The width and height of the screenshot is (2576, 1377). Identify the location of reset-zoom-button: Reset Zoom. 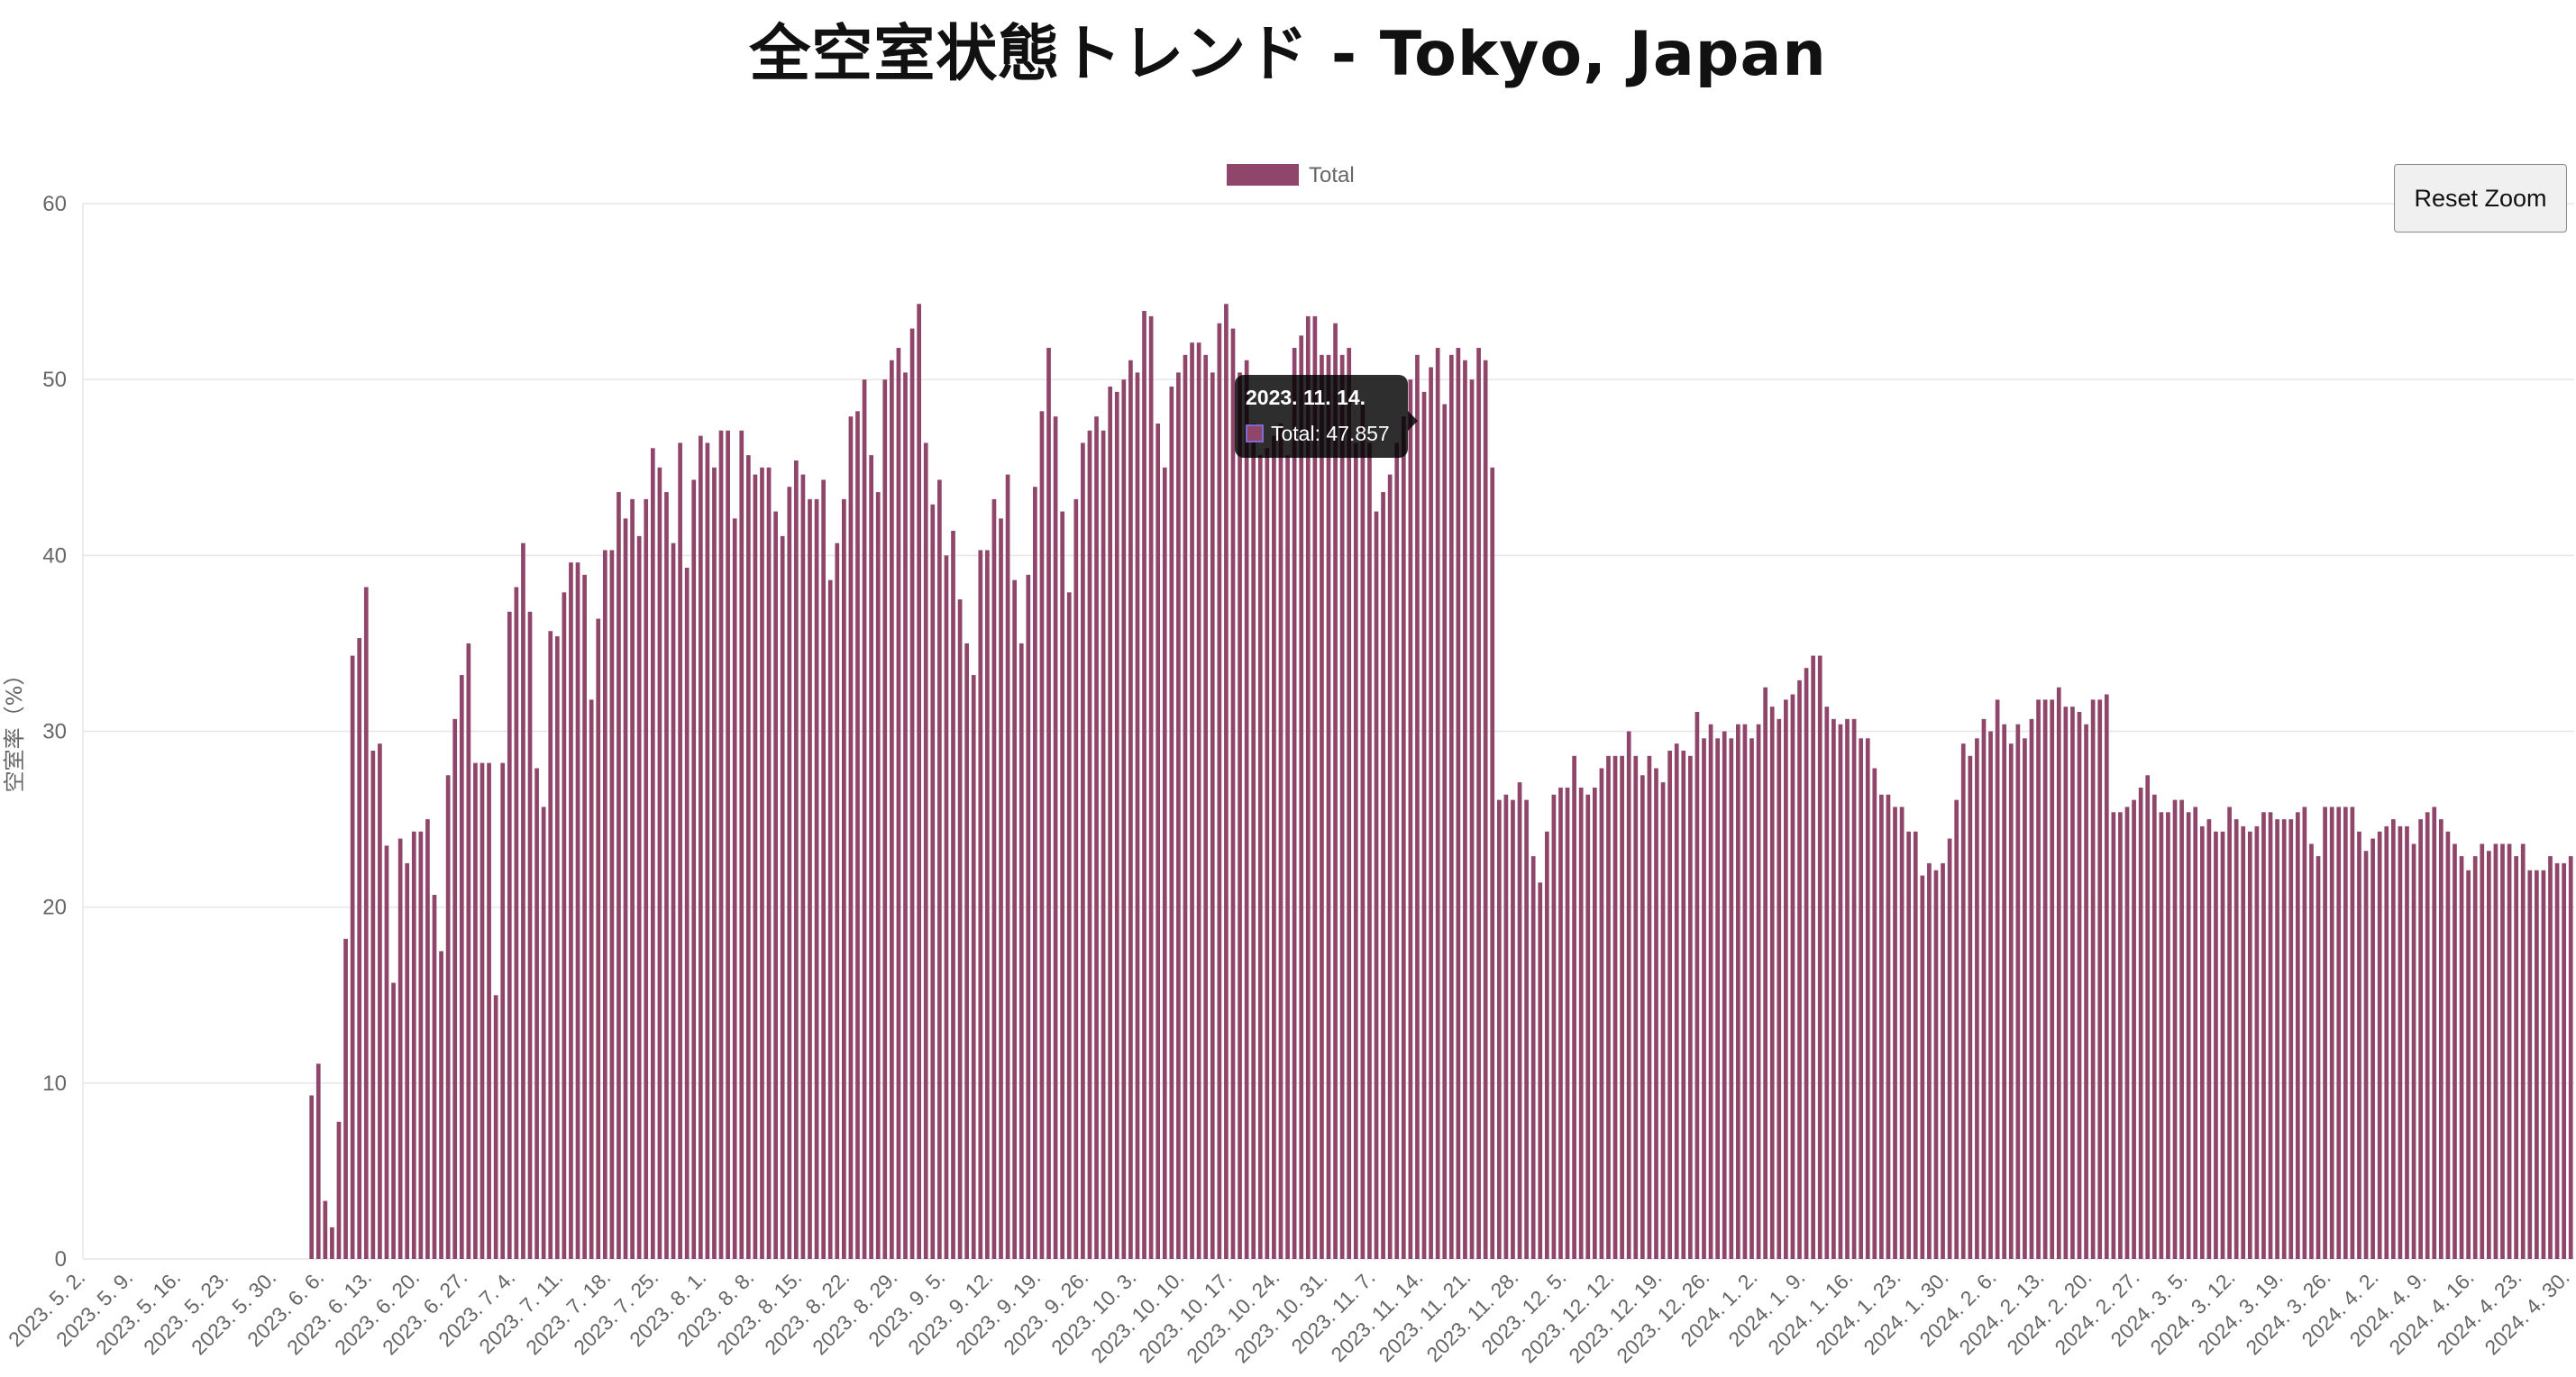
(2480, 198).